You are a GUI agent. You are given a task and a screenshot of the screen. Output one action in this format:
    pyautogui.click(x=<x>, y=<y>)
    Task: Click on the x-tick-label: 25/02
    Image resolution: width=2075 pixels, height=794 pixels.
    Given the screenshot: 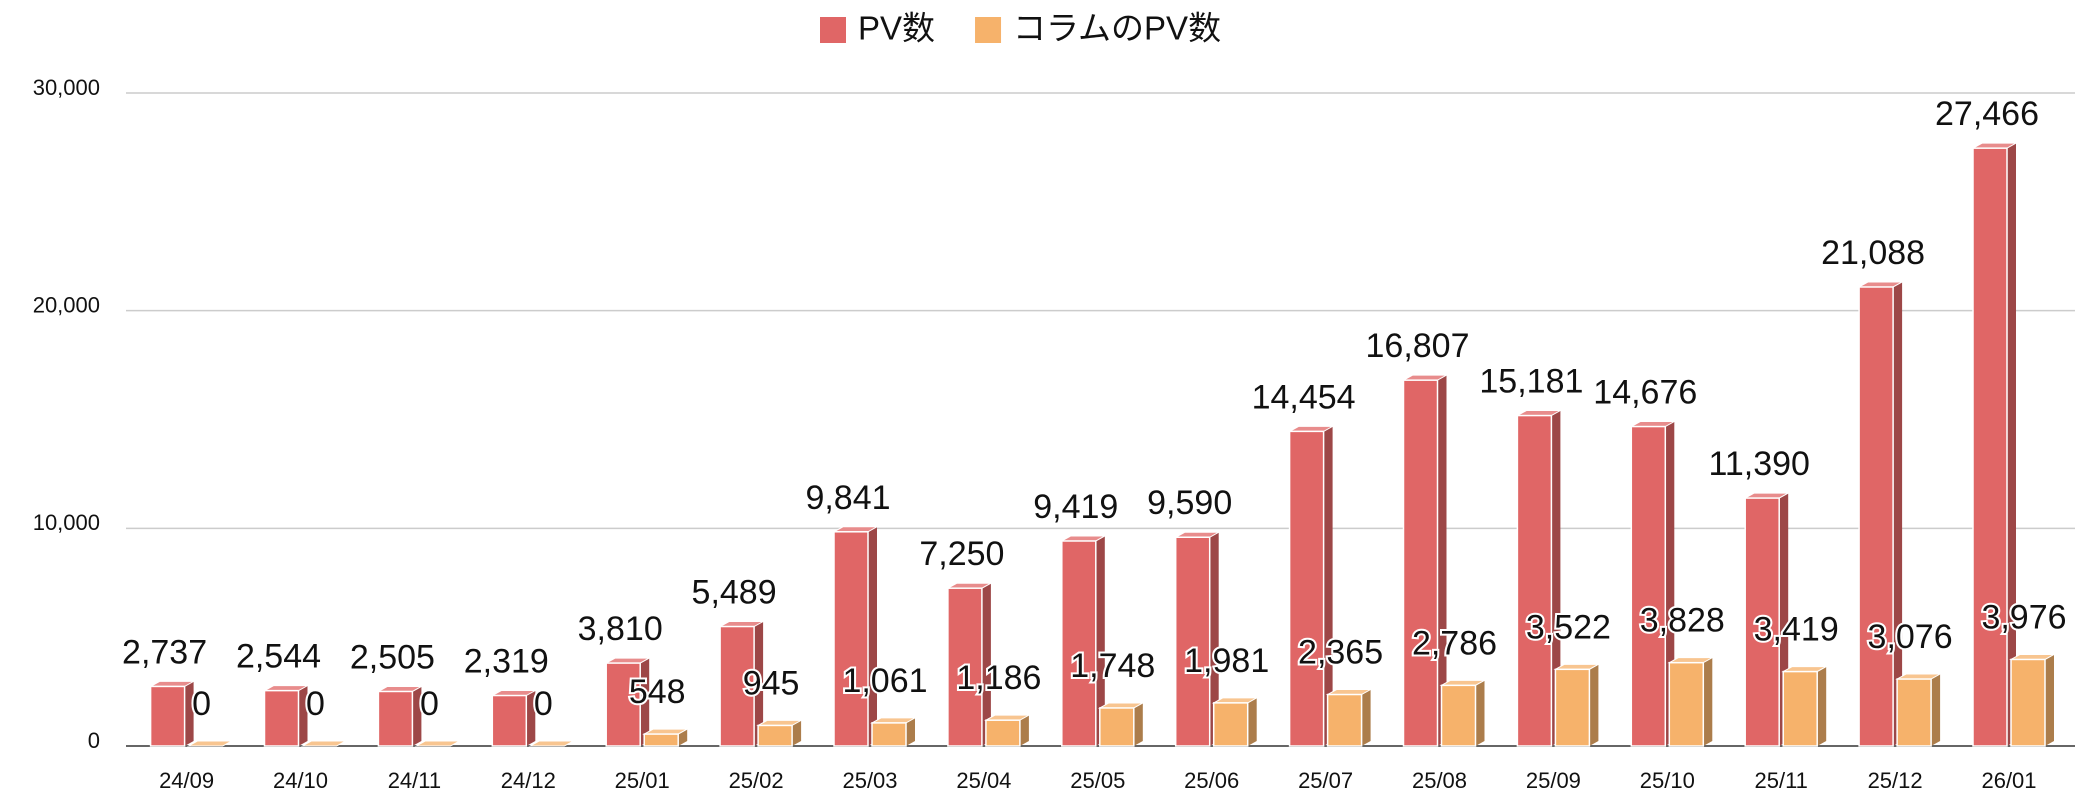 What is the action you would take?
    pyautogui.click(x=756, y=780)
    